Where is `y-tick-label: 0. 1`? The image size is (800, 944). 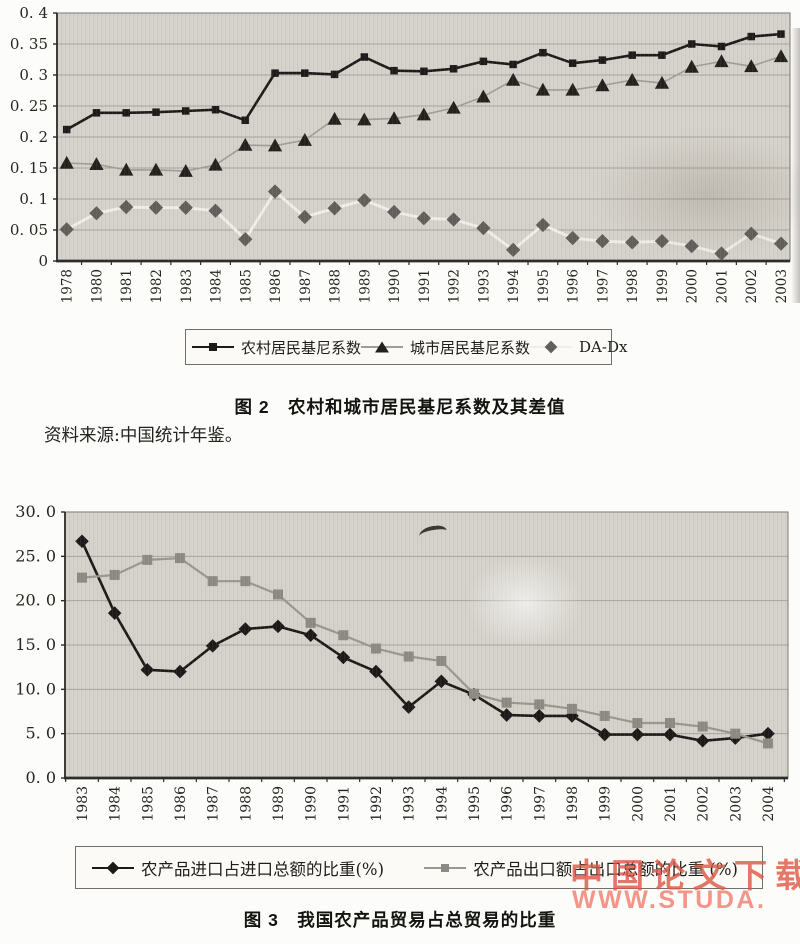 y-tick-label: 0. 1 is located at coordinates (33, 199).